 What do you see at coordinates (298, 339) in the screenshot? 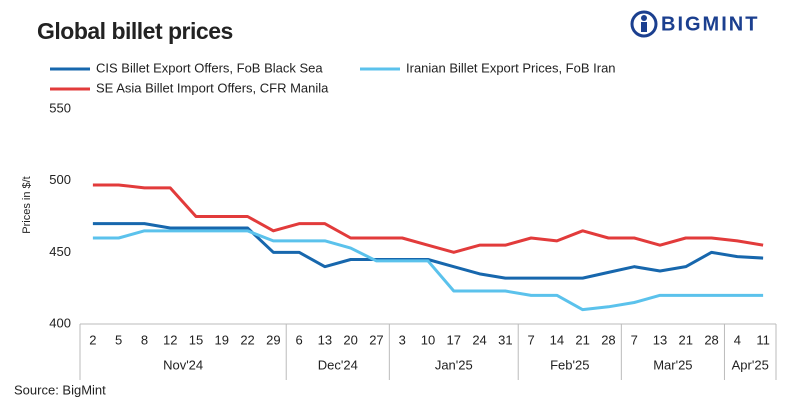
I see `x-tick-label: 6` at bounding box center [298, 339].